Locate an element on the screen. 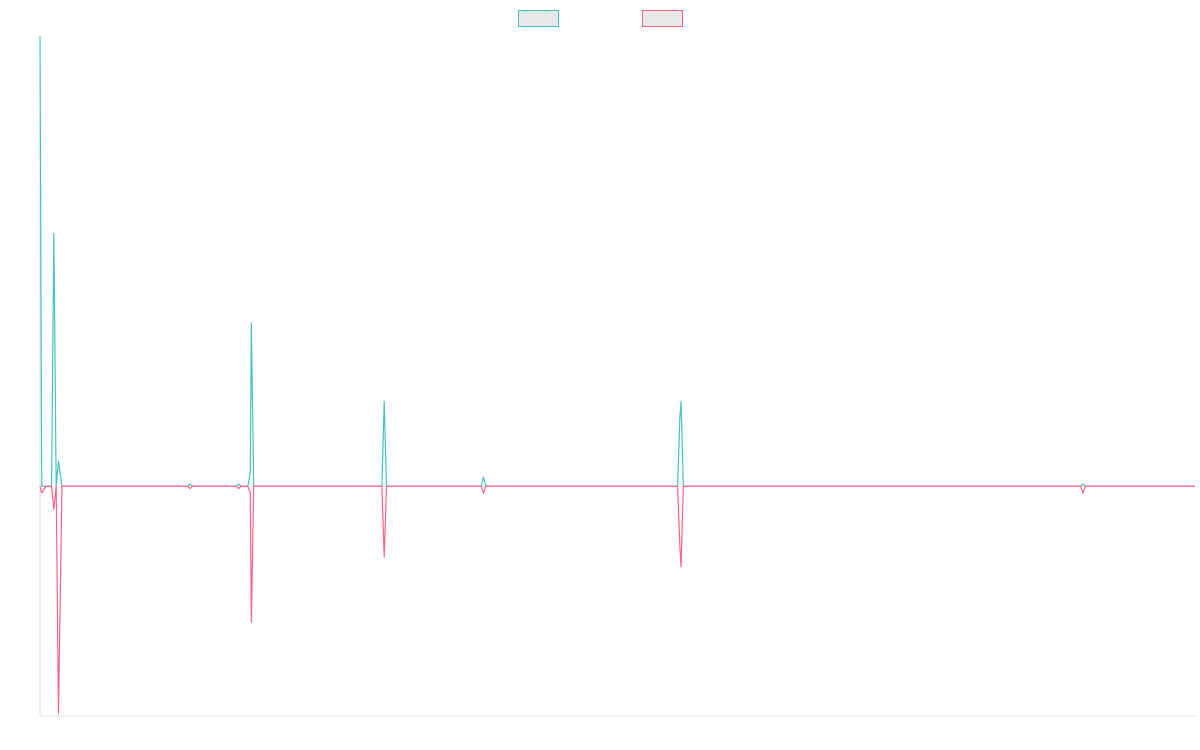 The height and width of the screenshot is (750, 1200). legend is located at coordinates (600, 18).